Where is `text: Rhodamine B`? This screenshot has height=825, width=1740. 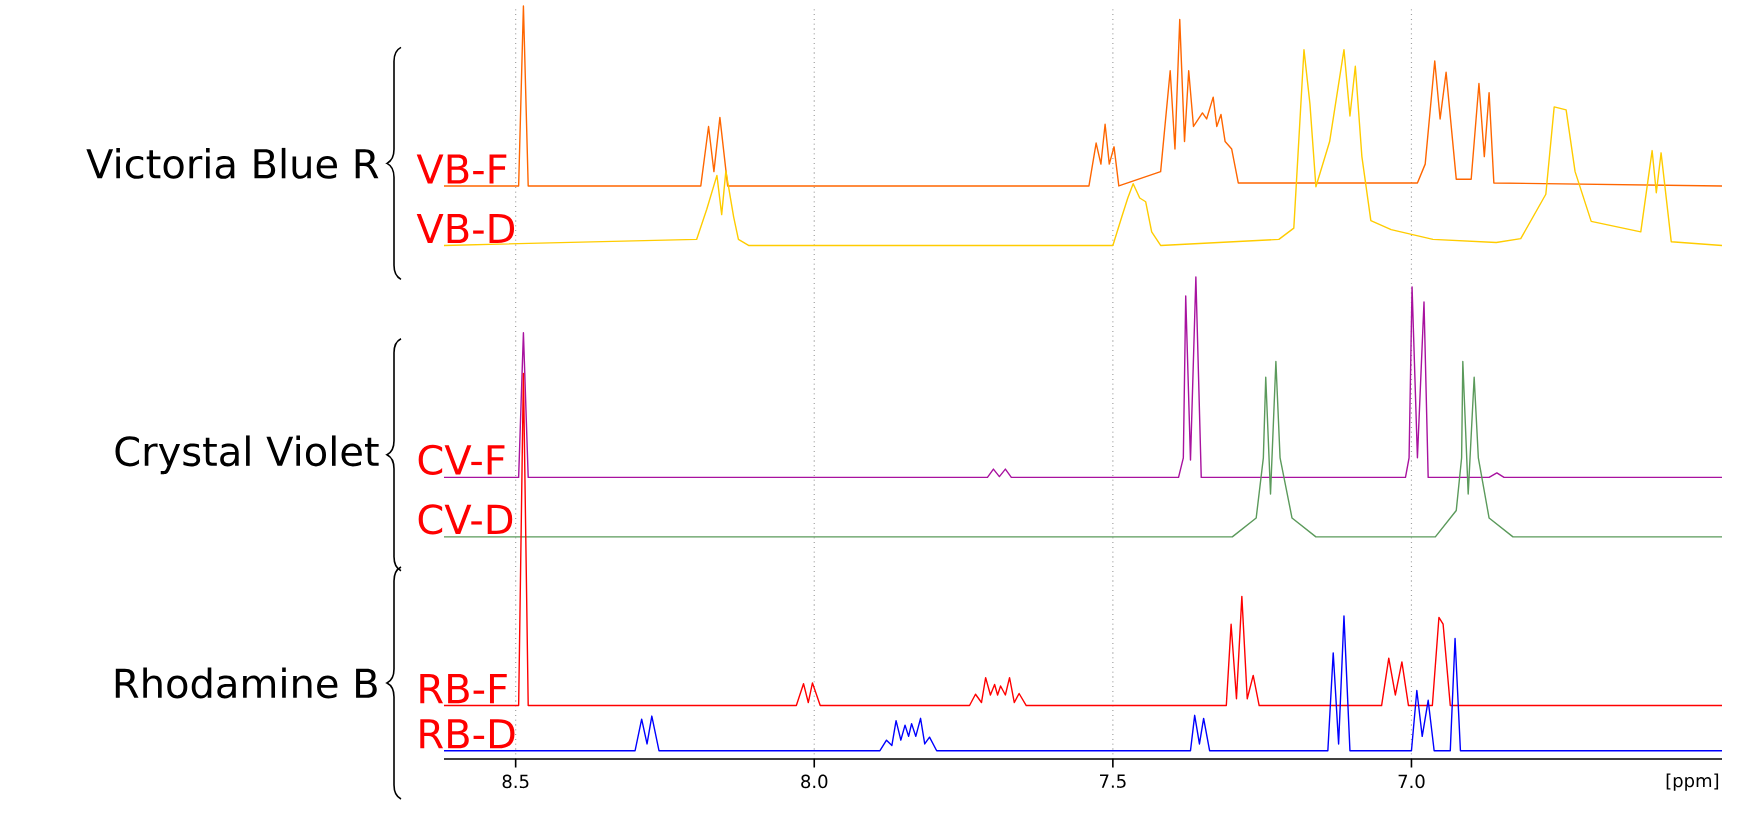 text: Rhodamine B is located at coordinates (246, 683).